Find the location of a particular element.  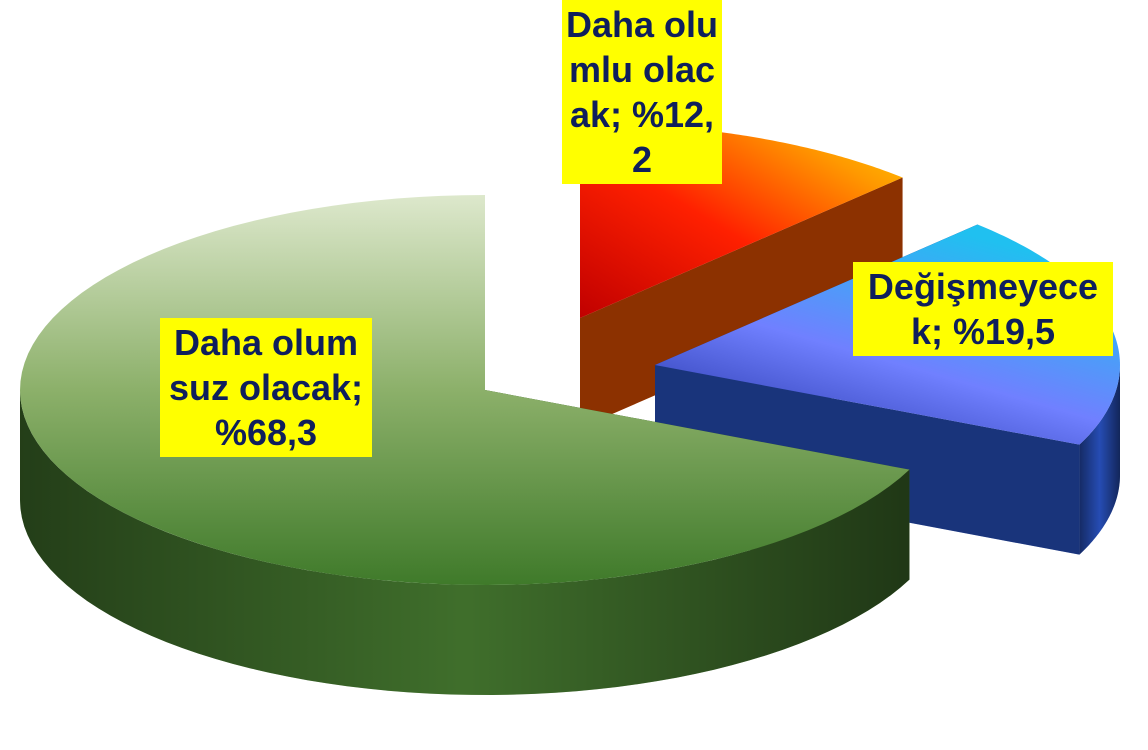

data-label: Daha olumlu olacak; %12,2 is located at coordinates (642, 92).